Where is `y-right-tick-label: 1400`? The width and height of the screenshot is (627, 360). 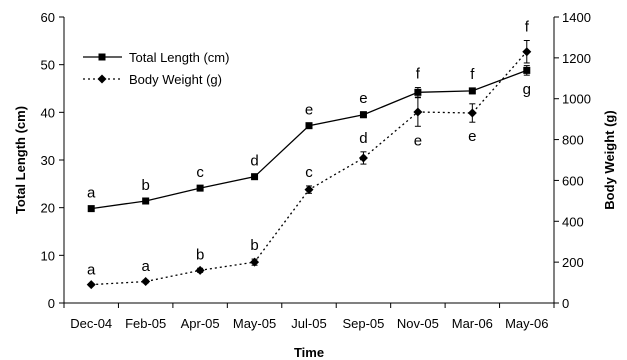 y-right-tick-label: 1400 is located at coordinates (576, 17).